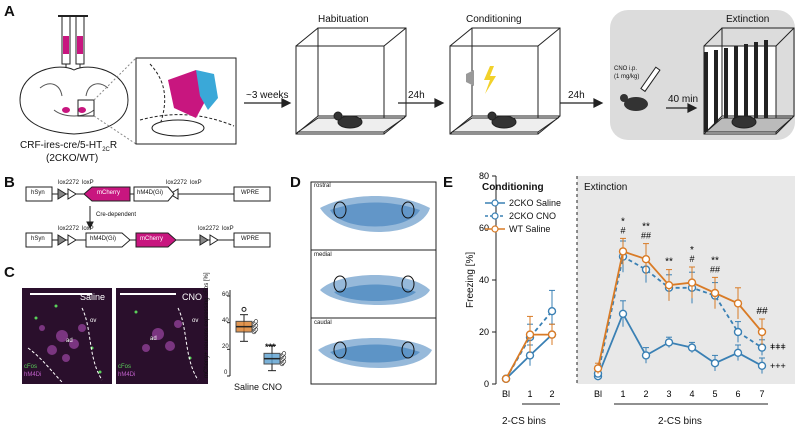 The image size is (800, 429). Describe the element at coordinates (522, 215) in the screenshot. I see `chart-legend: 2CKO Saline 2CKO CNO WT Saline` at that location.